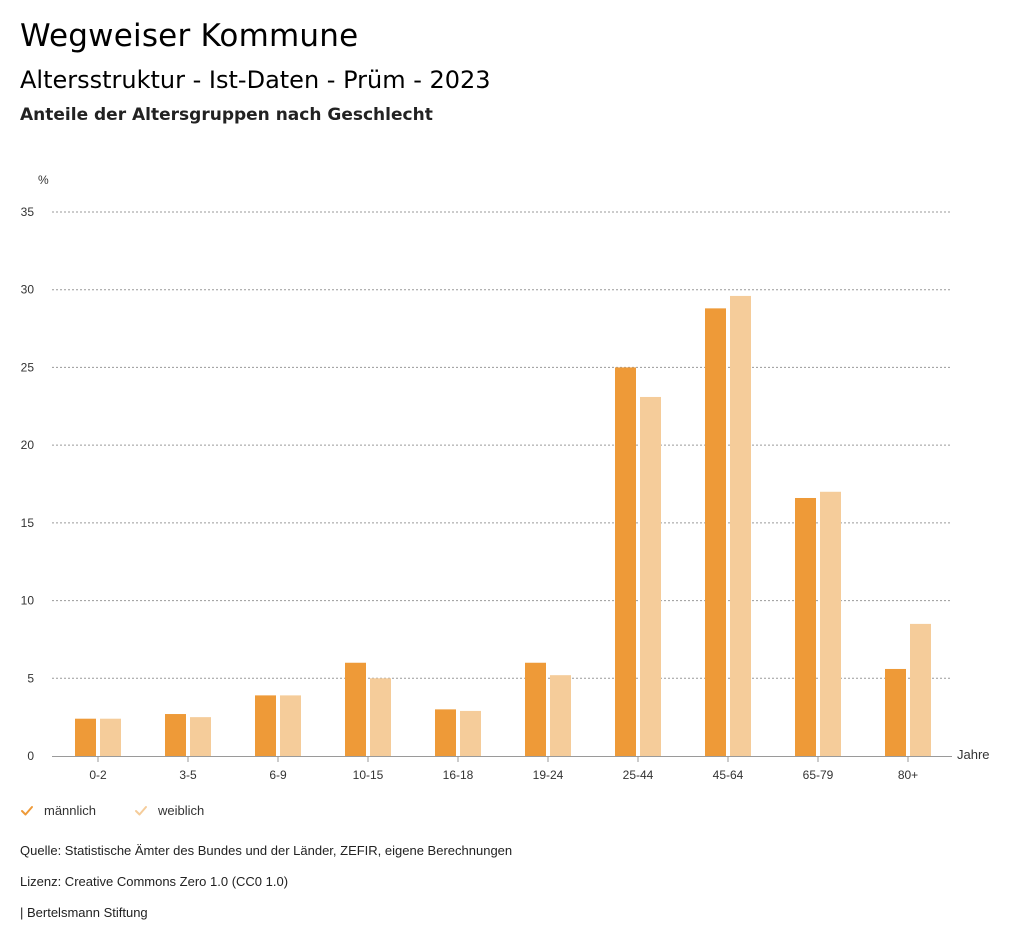 This screenshot has height=946, width=1024. What do you see at coordinates (188, 775) in the screenshot?
I see `x-tick-label: 3-5` at bounding box center [188, 775].